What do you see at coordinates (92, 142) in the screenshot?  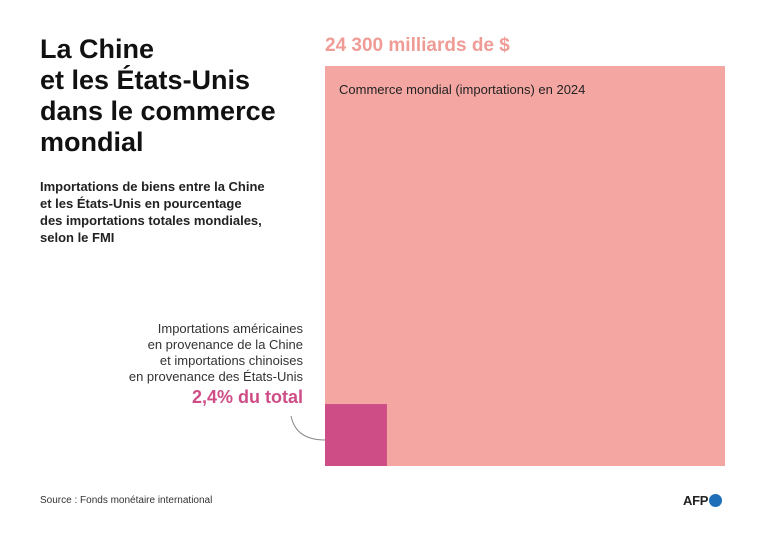 I see `title-line: mondial` at bounding box center [92, 142].